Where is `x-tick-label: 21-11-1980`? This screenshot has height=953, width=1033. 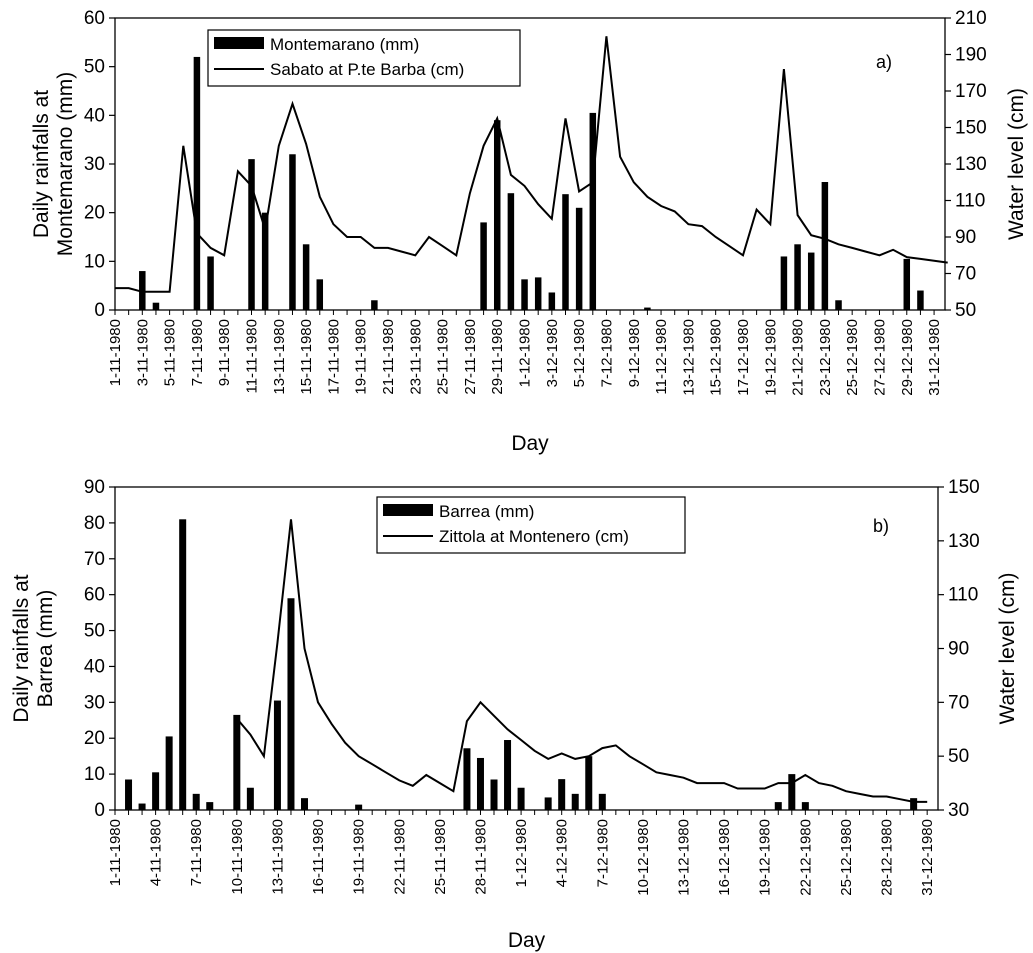
x-tick-label: 21-11-1980 is located at coordinates (388, 357).